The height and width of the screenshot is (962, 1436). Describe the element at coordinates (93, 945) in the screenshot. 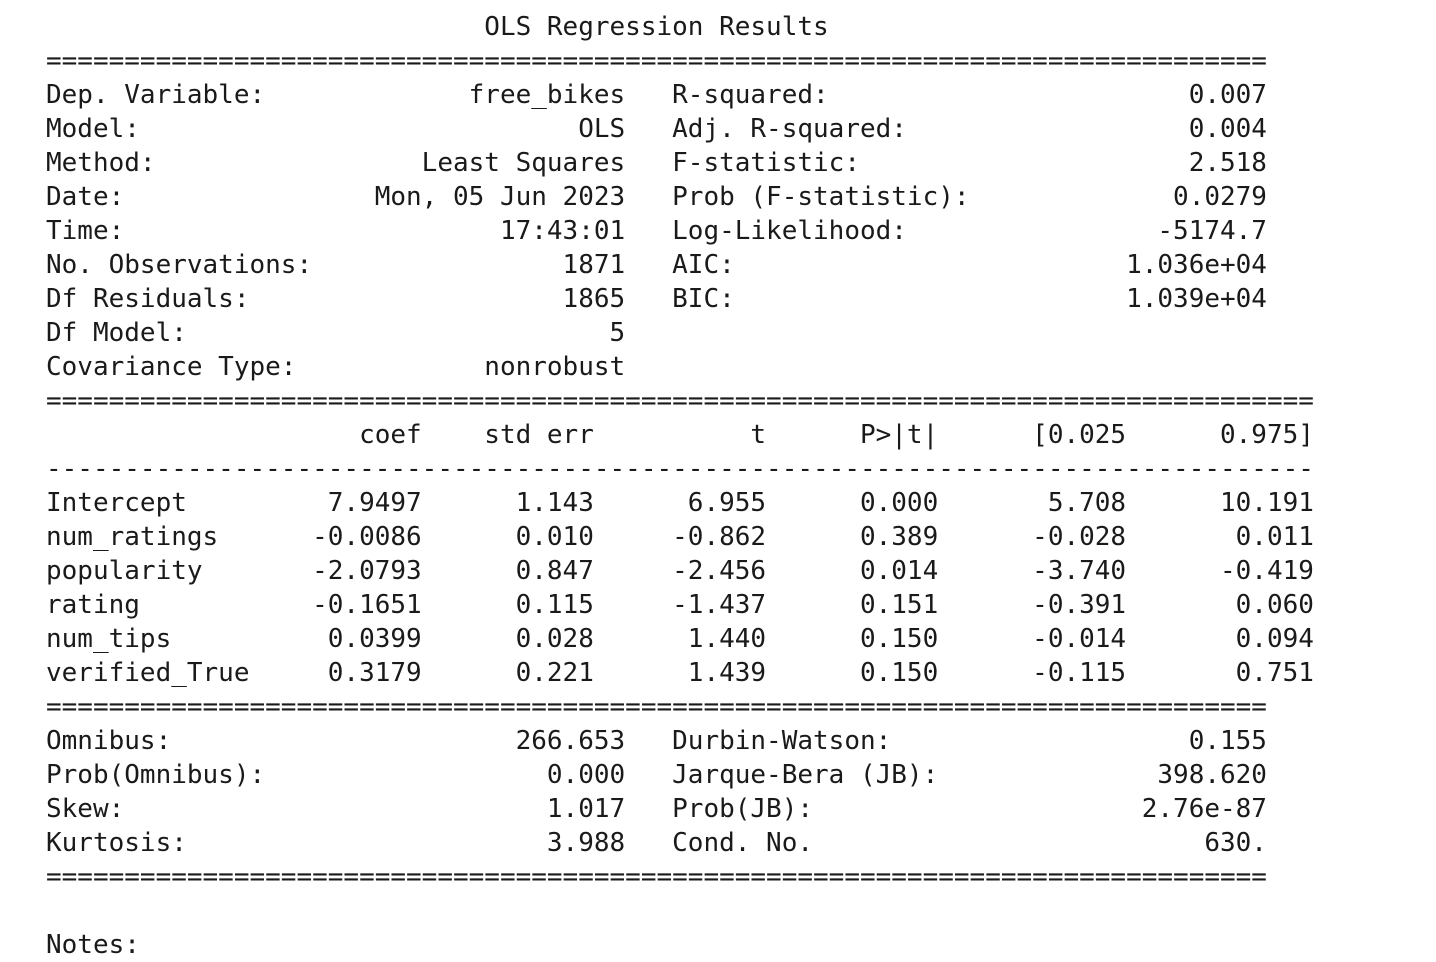

I see `notes-label: Notes:` at that location.